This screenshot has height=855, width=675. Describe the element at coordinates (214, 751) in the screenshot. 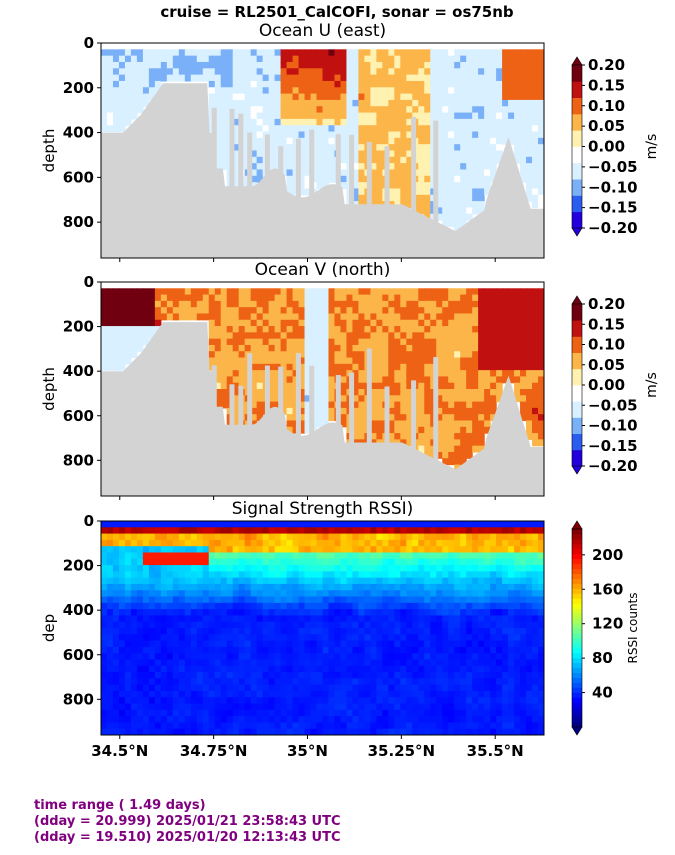

I see `x-tick-label: 34.75°N` at that location.